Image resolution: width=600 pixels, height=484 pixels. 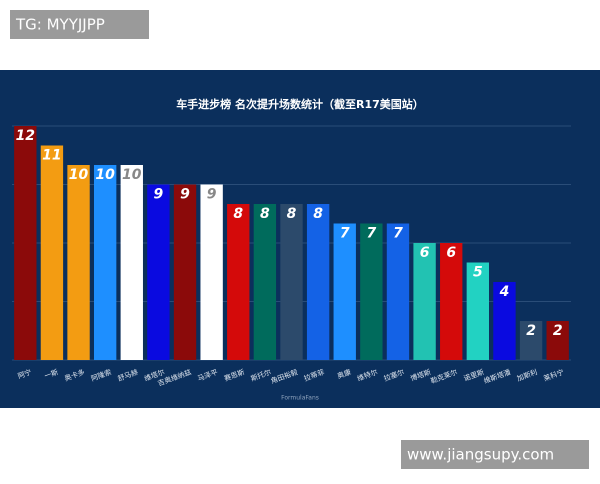 What do you see at coordinates (480, 455) in the screenshot?
I see `watermark-bottom: www.jiangsupy.com` at bounding box center [480, 455].